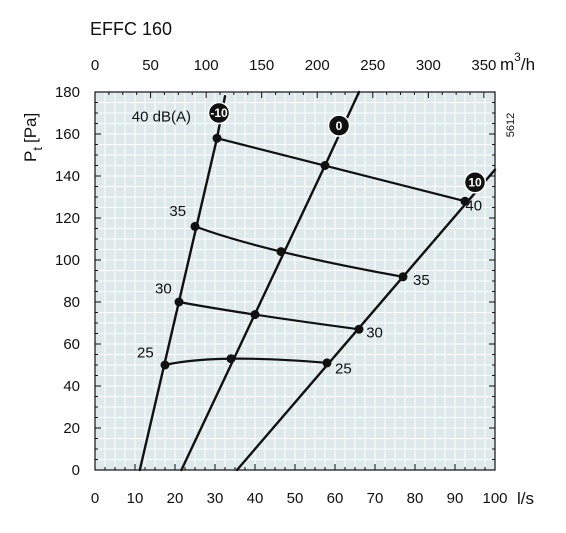 Image resolution: width=566 pixels, height=533 pixels. What do you see at coordinates (415, 498) in the screenshot?
I see `x-tick-label: 80` at bounding box center [415, 498].